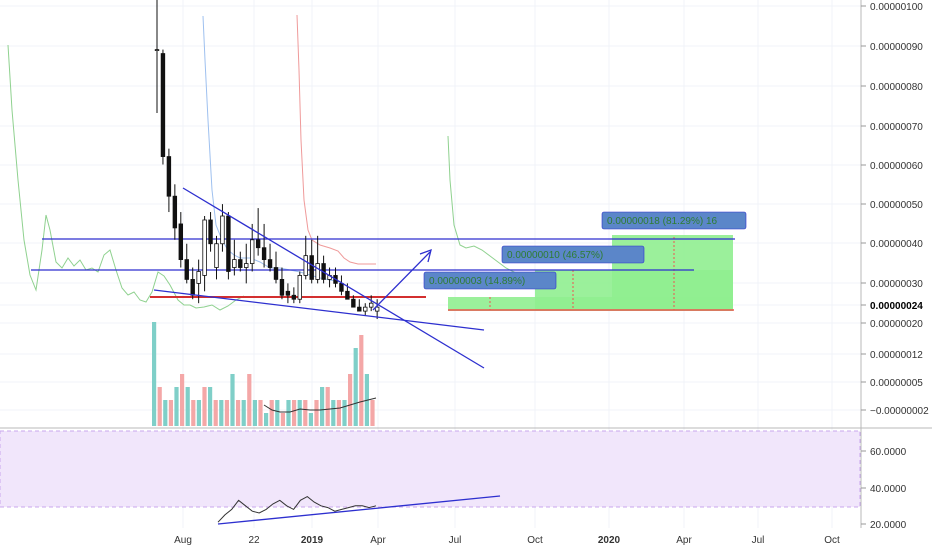  I want to click on candlesticks, so click(267, 160).